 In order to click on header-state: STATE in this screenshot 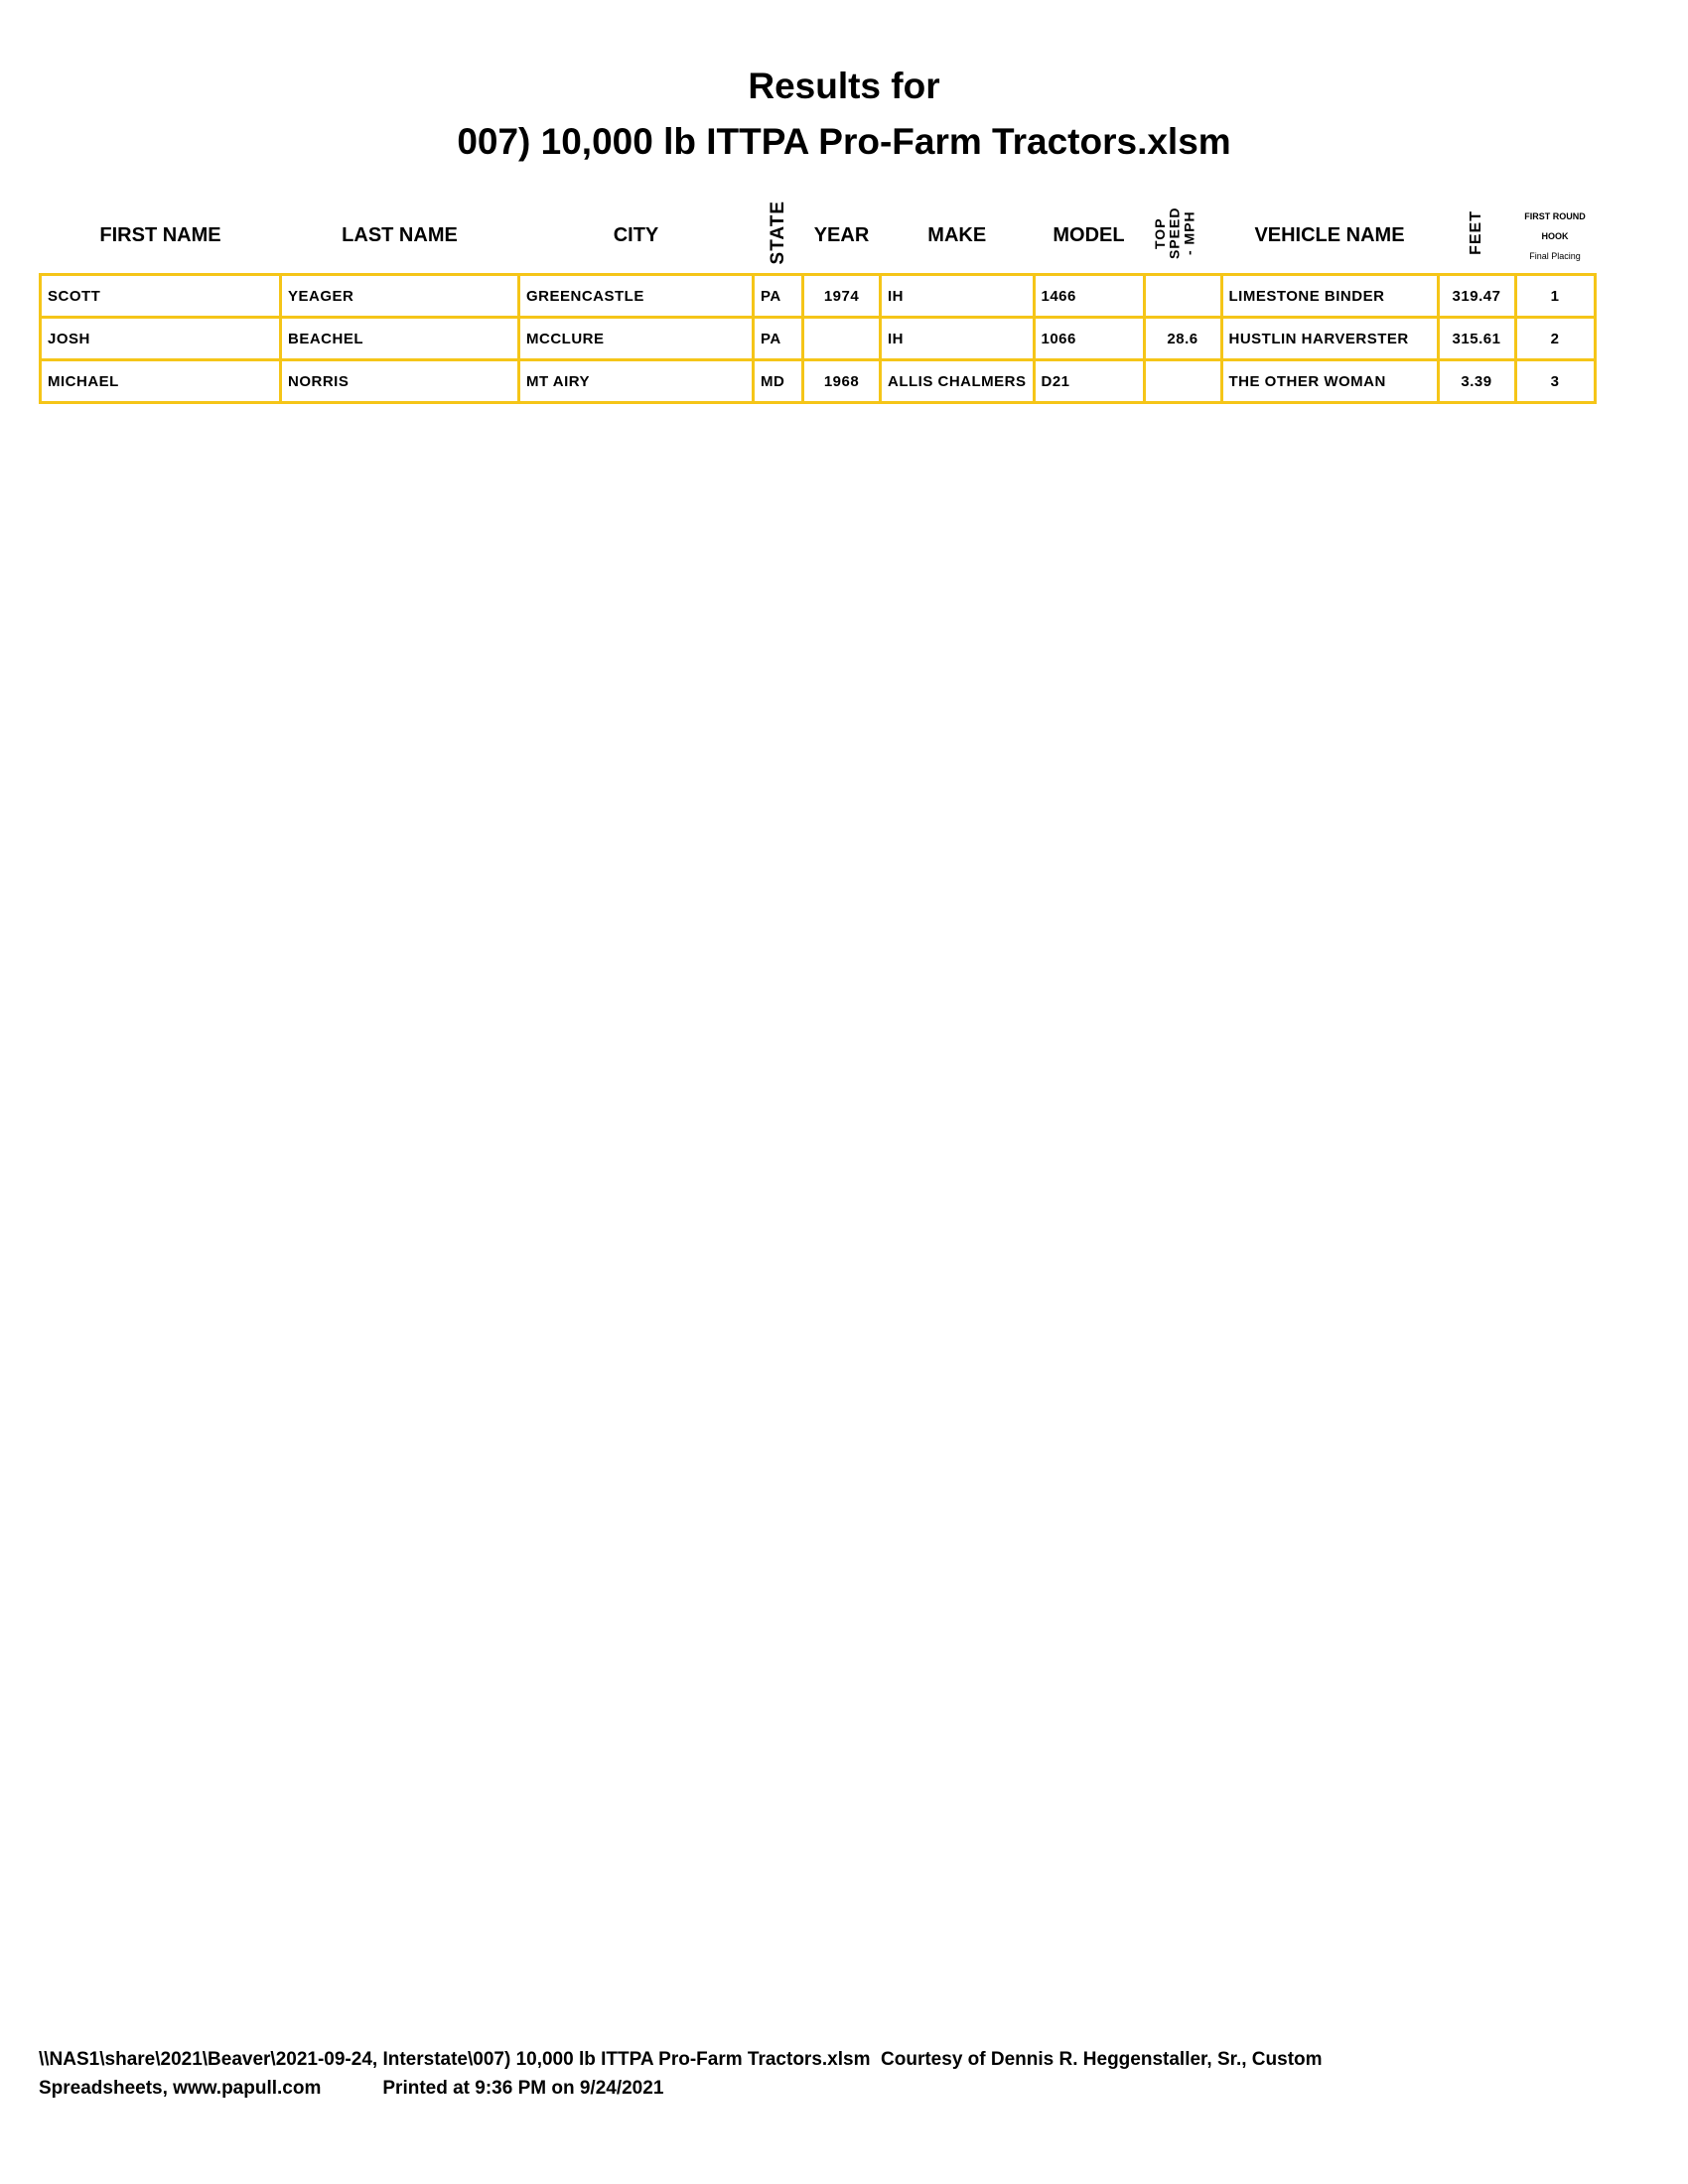, I will do `click(778, 237)`.